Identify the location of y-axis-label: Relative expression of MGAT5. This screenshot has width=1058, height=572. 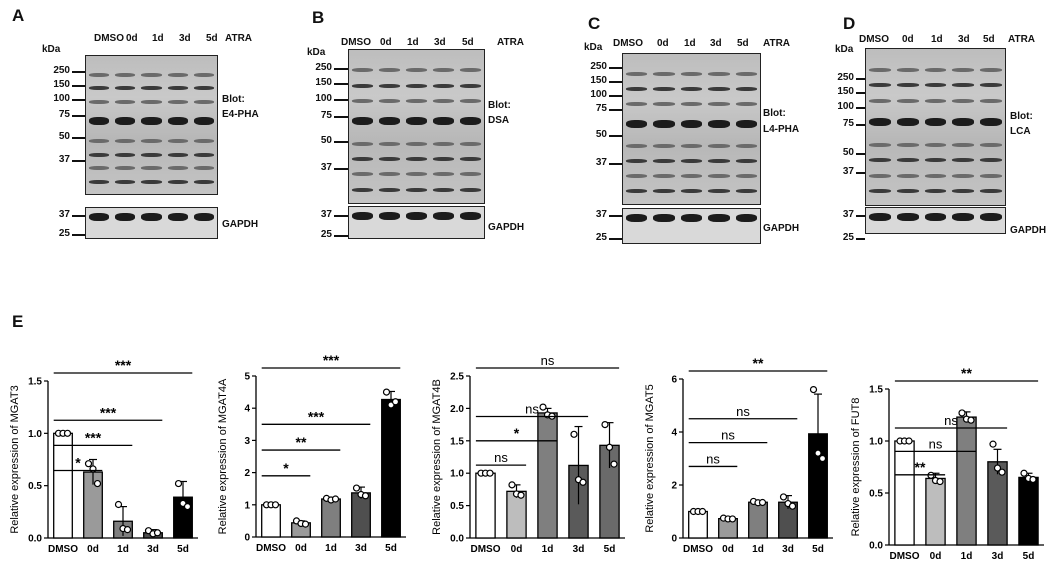
(650, 458).